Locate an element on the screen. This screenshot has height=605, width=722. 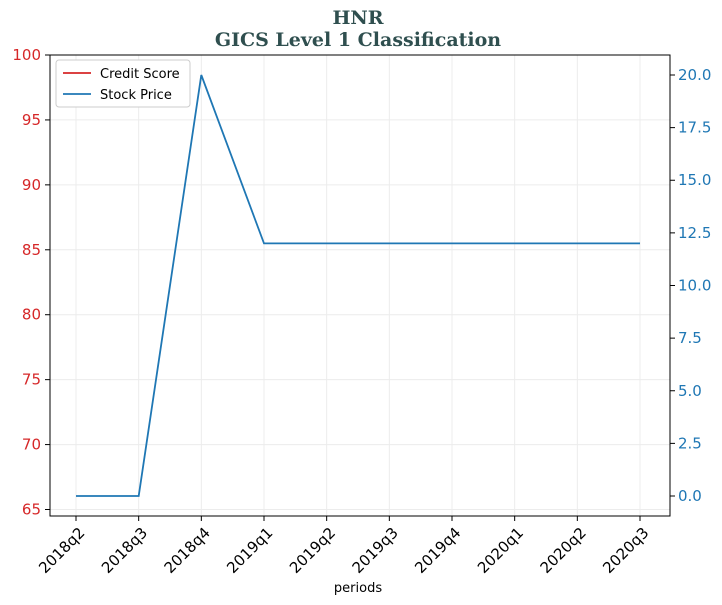
right-y-tick-label: 17.5 is located at coordinates (694, 128).